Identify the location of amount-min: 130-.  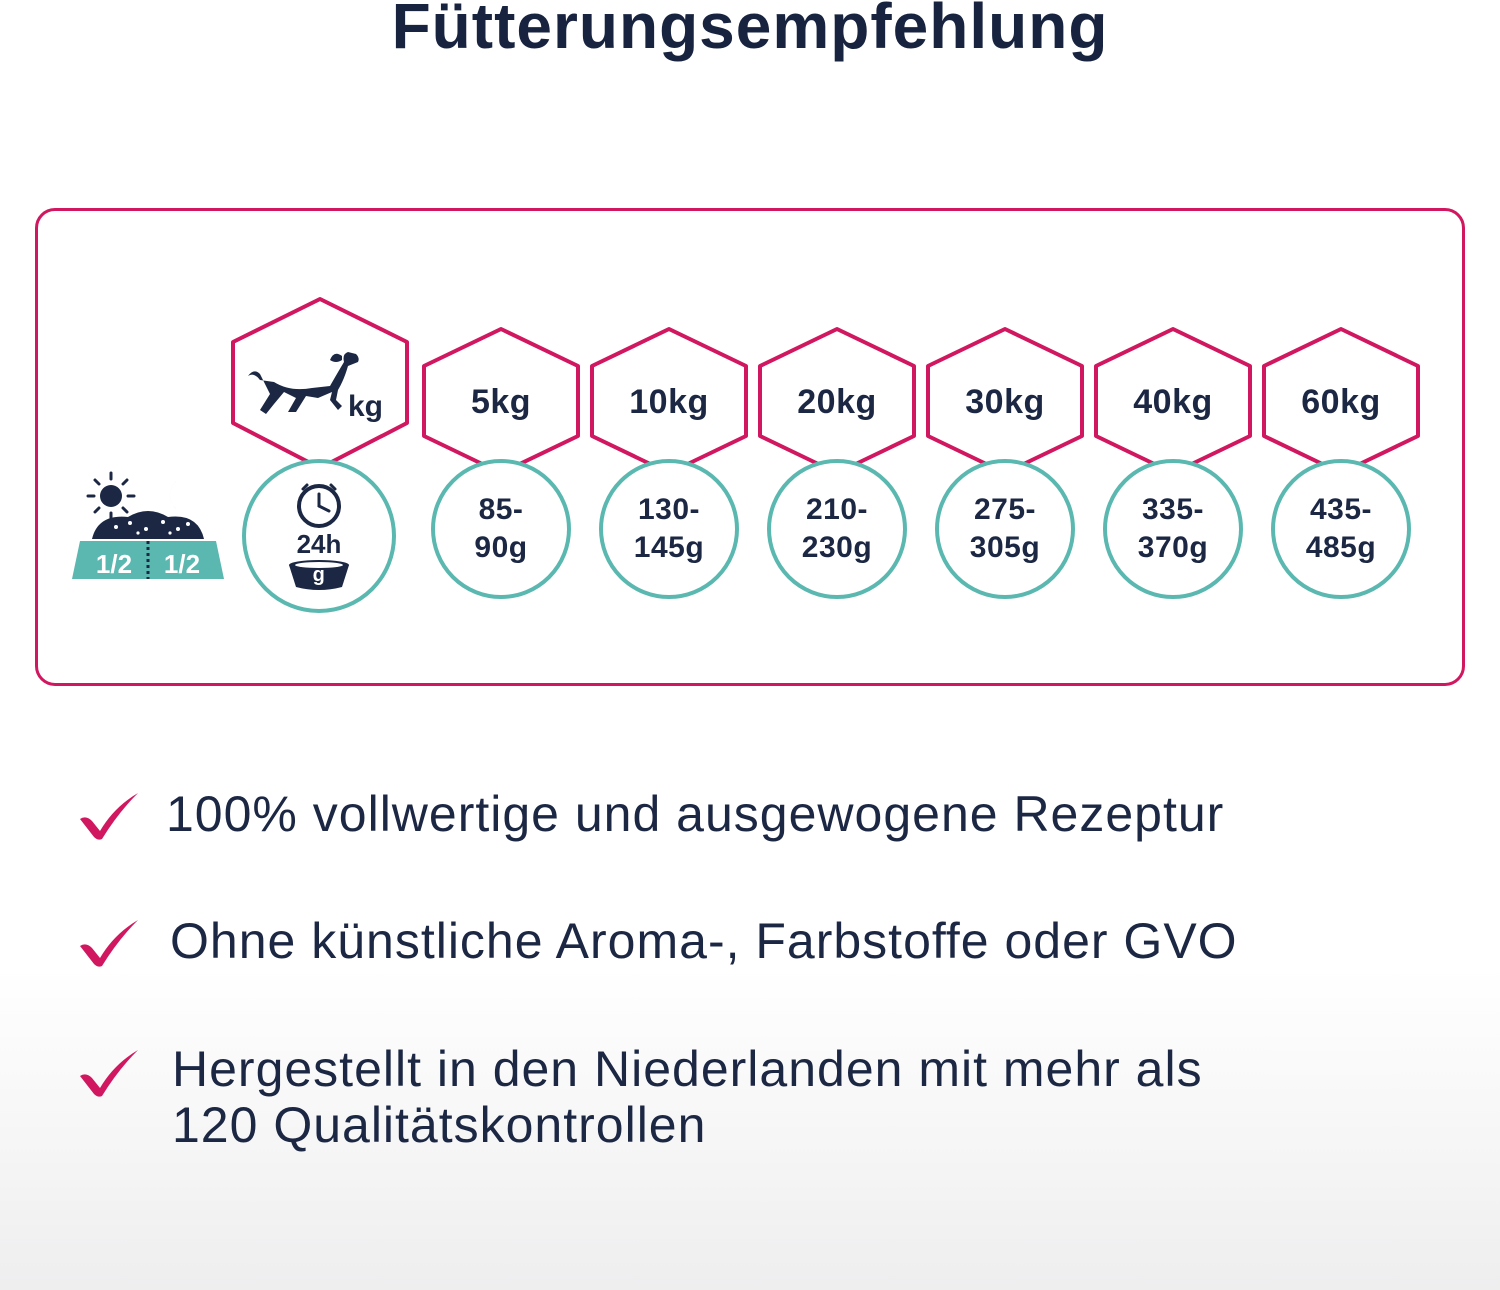
(669, 509).